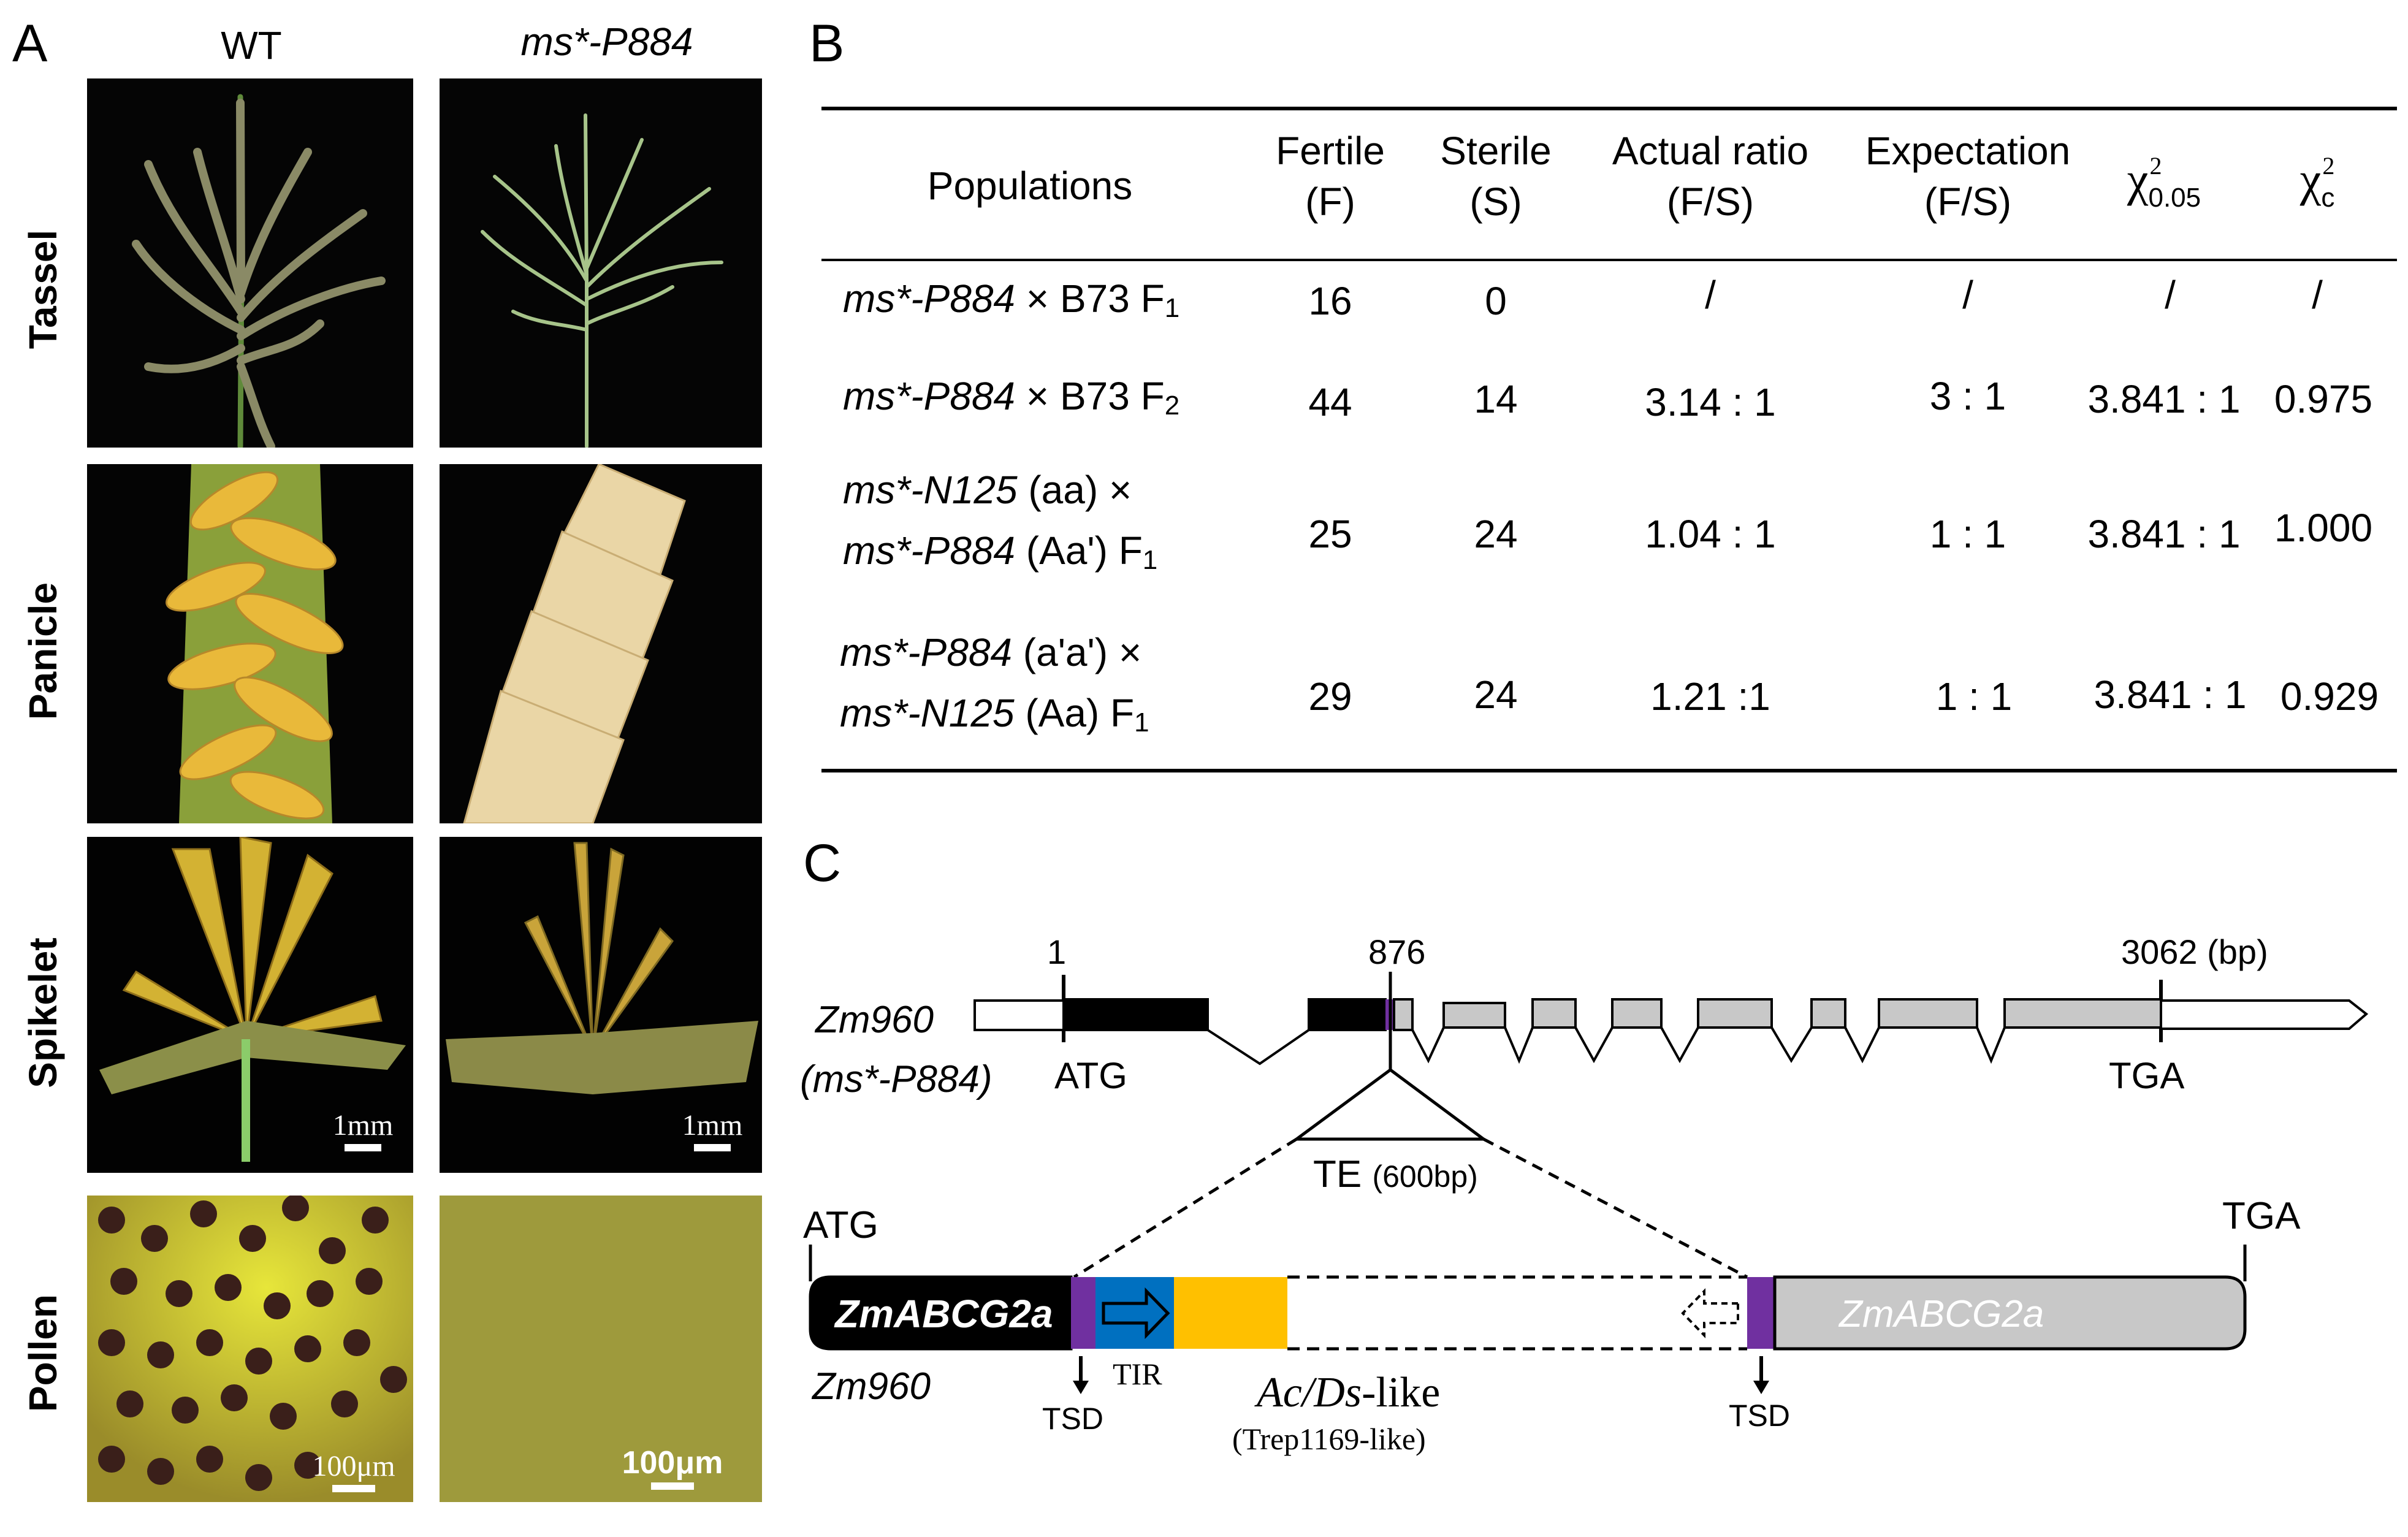 Image resolution: width=2408 pixels, height=1537 pixels. Describe the element at coordinates (2323, 399) in the screenshot. I see `table-row-2-chi-calculated: 0.975` at that location.